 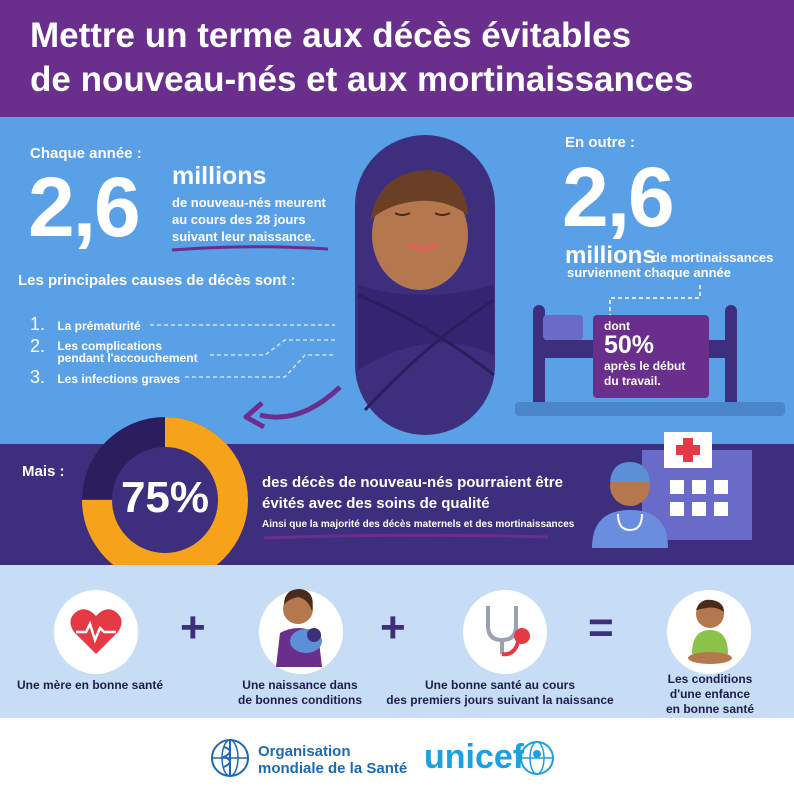 What do you see at coordinates (618, 197) in the screenshot?
I see `right-number: 2,6` at bounding box center [618, 197].